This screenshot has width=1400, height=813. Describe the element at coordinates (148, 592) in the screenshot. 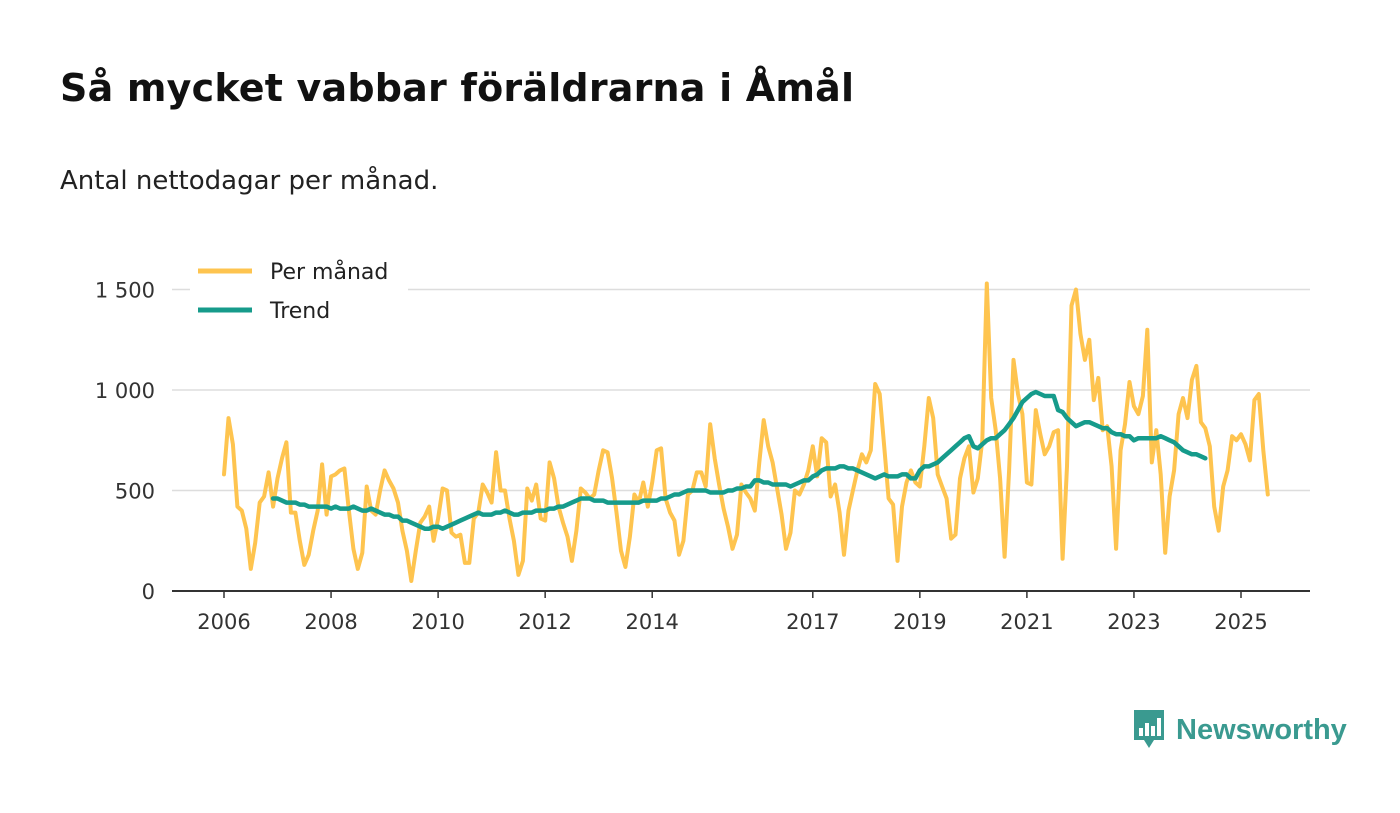

I see `y-tick-label: 0` at that location.